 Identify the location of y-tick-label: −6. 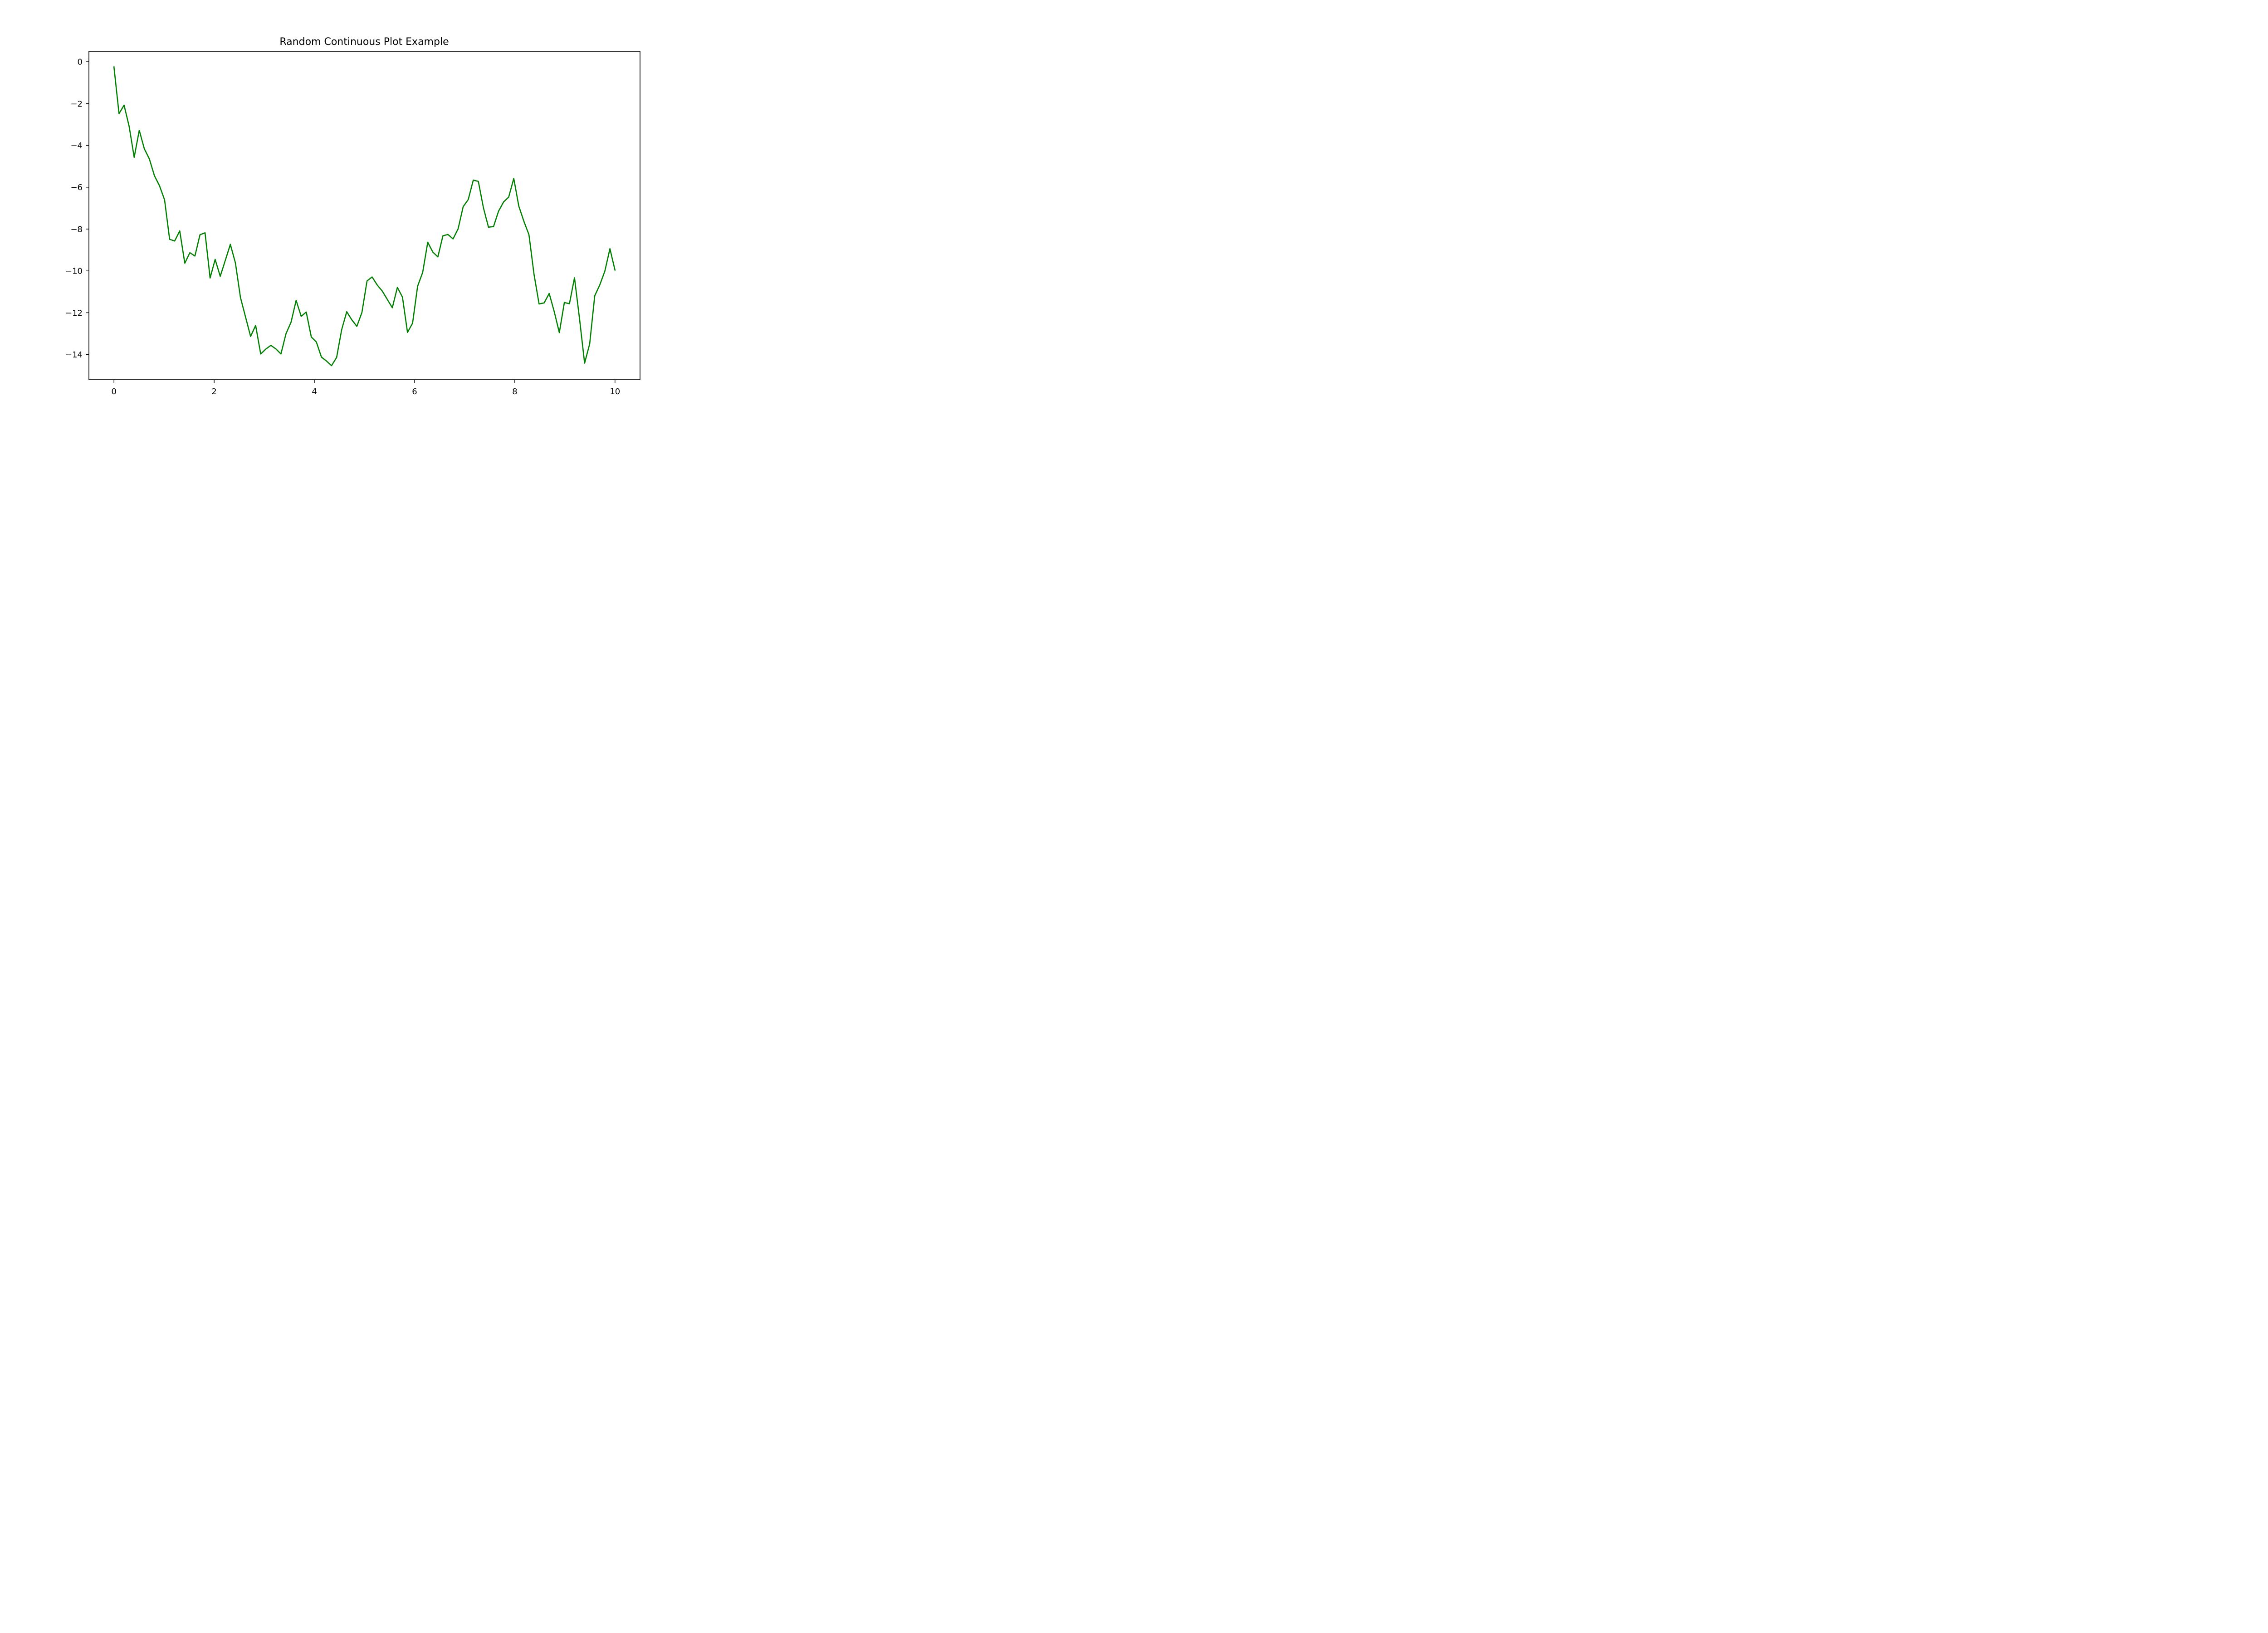
(77, 187).